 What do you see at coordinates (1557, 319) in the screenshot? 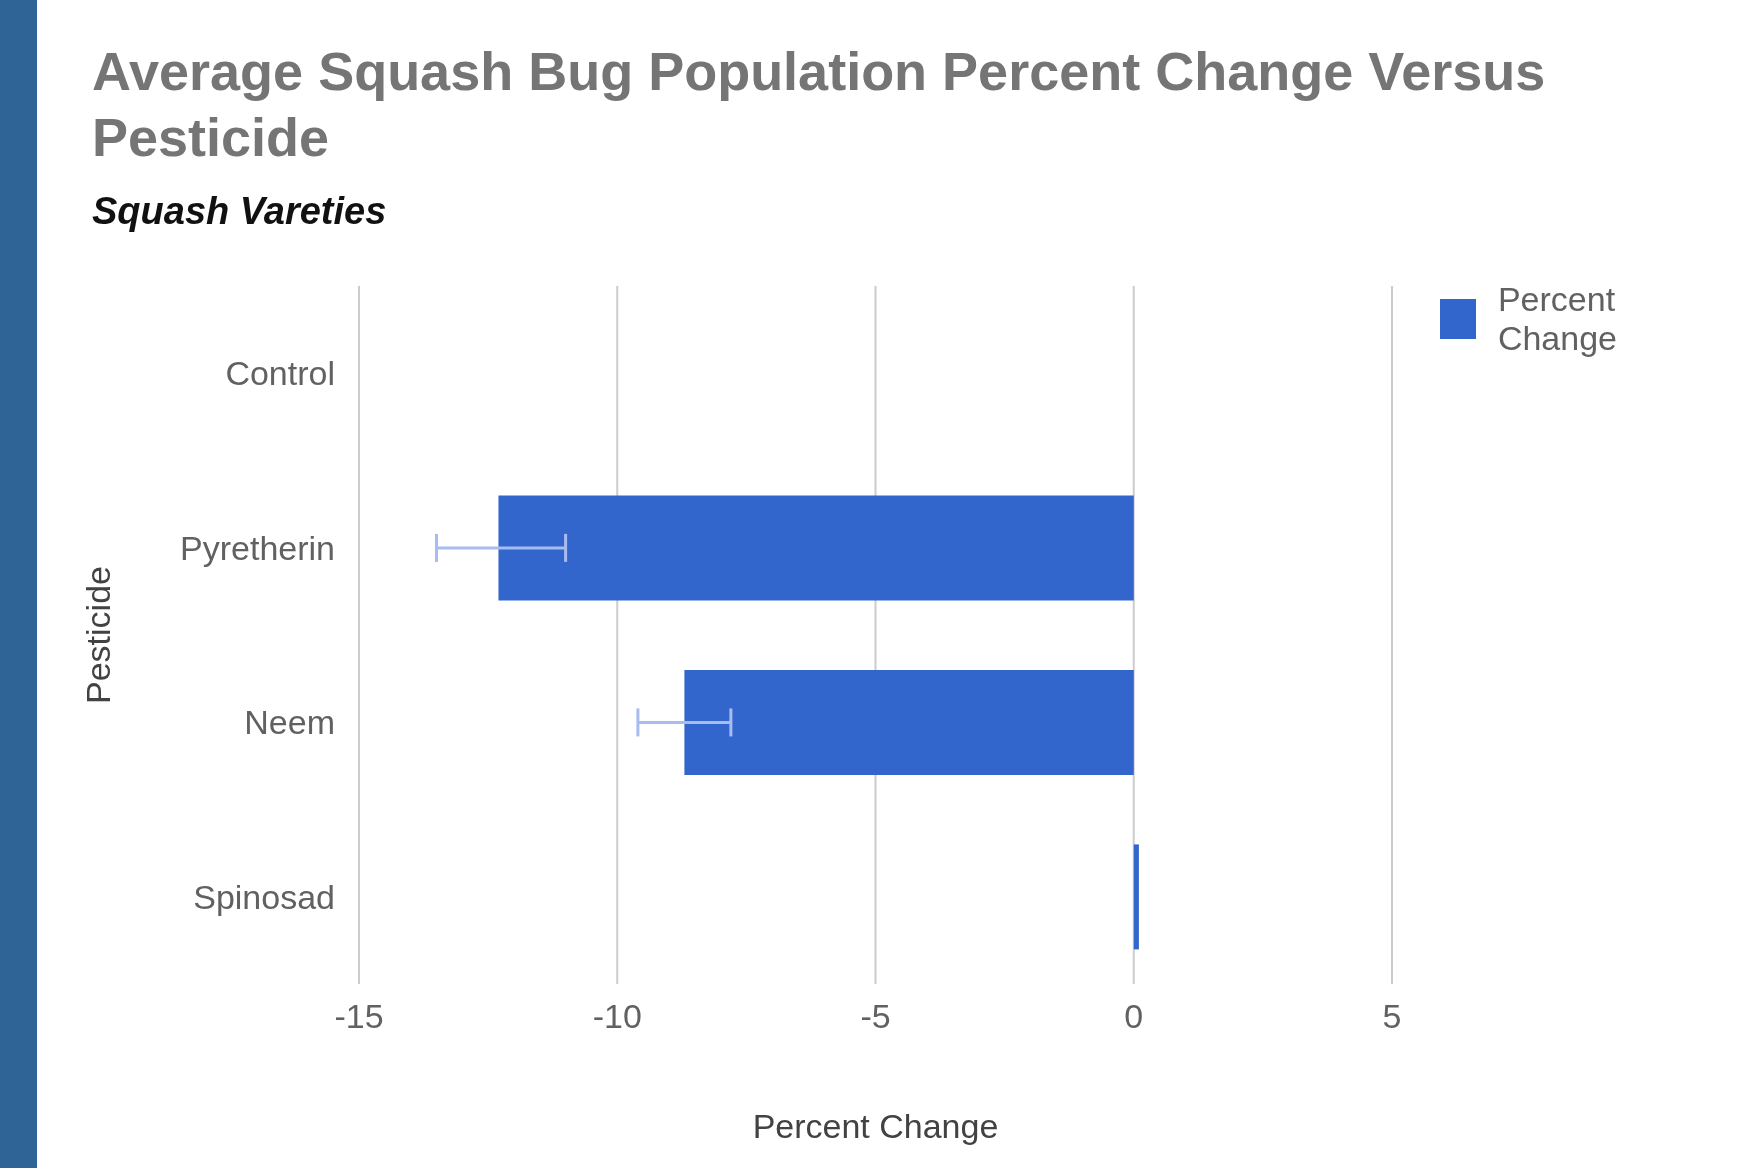
I see `legend-label: Percent Change` at bounding box center [1557, 319].